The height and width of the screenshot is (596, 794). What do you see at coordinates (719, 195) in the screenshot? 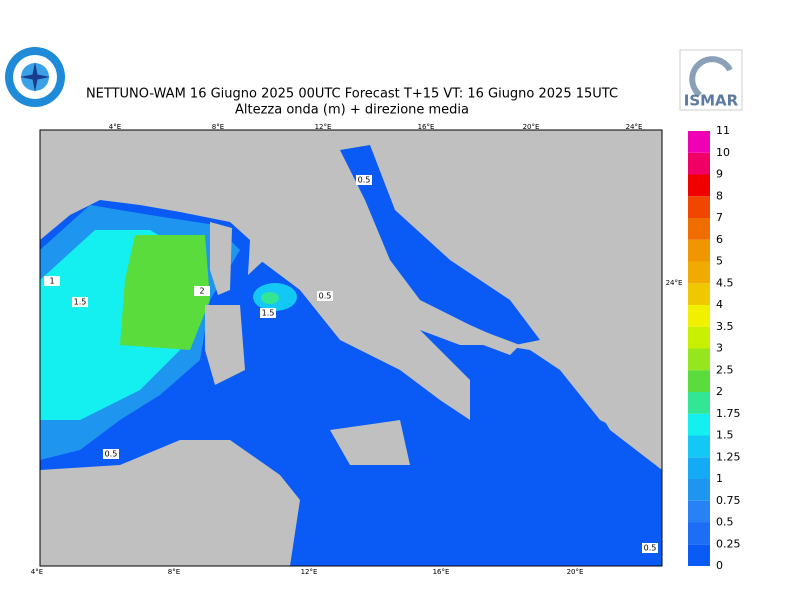
I see `colorbar-label: 8` at bounding box center [719, 195].